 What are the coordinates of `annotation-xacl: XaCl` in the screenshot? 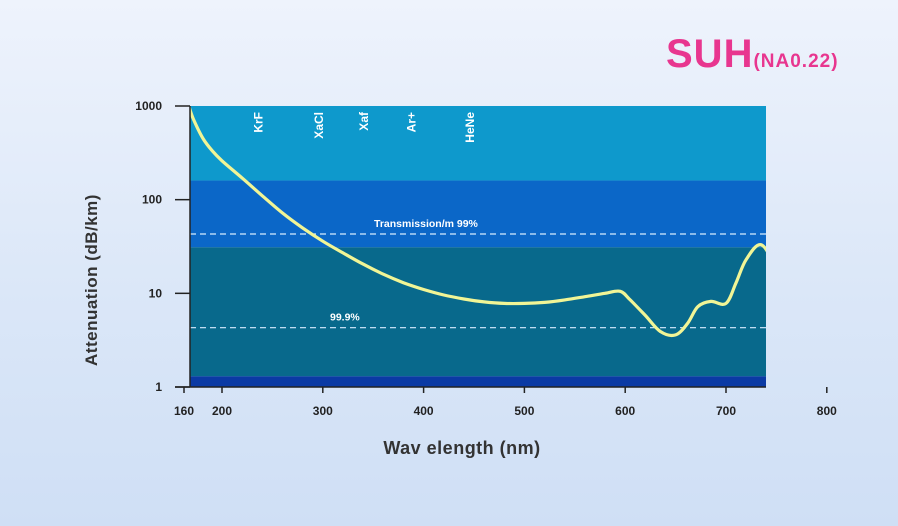 It's located at (319, 125).